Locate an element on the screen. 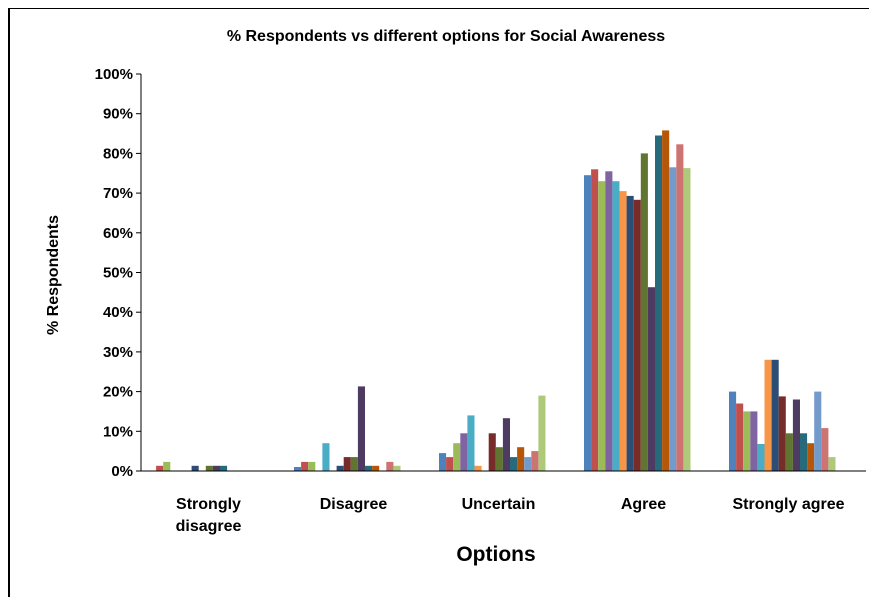  y-tick-label: 100% is located at coordinates (114, 74).